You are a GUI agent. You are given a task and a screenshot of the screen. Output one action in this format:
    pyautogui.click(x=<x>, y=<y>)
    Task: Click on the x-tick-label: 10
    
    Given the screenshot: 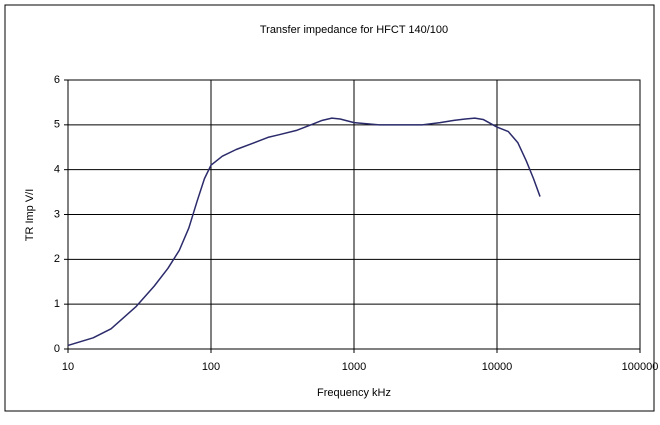 What is the action you would take?
    pyautogui.click(x=68, y=367)
    